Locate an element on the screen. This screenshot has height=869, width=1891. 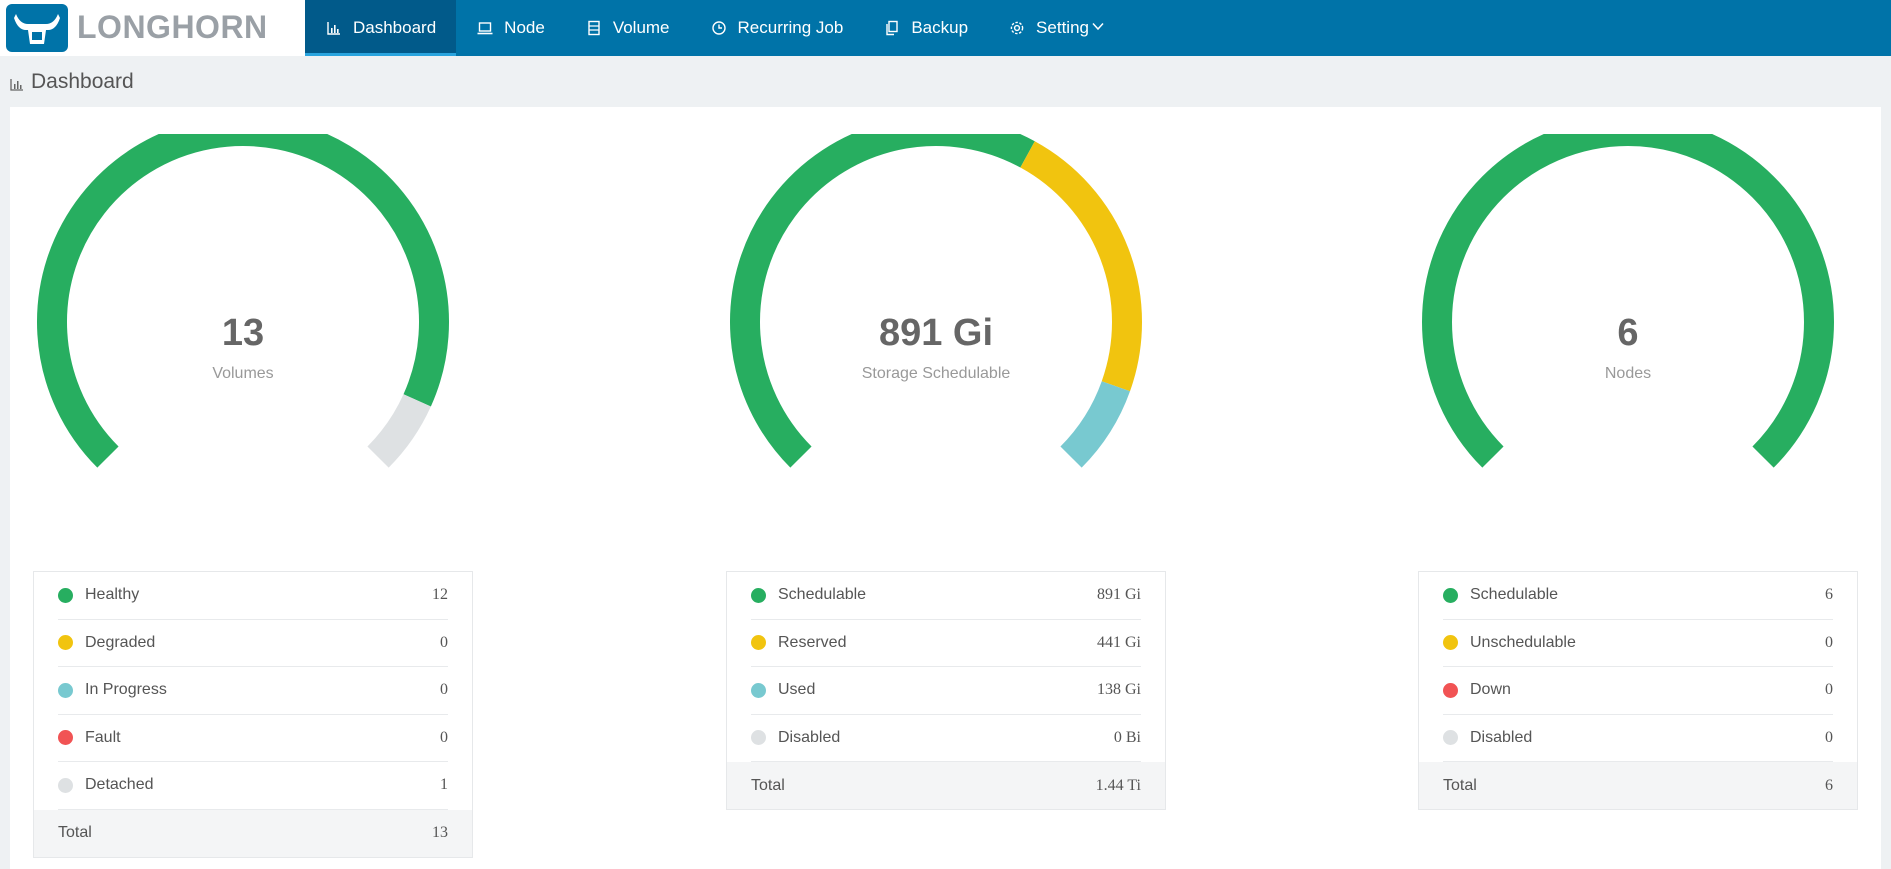
legend-value: 891 Gi is located at coordinates (1119, 595).